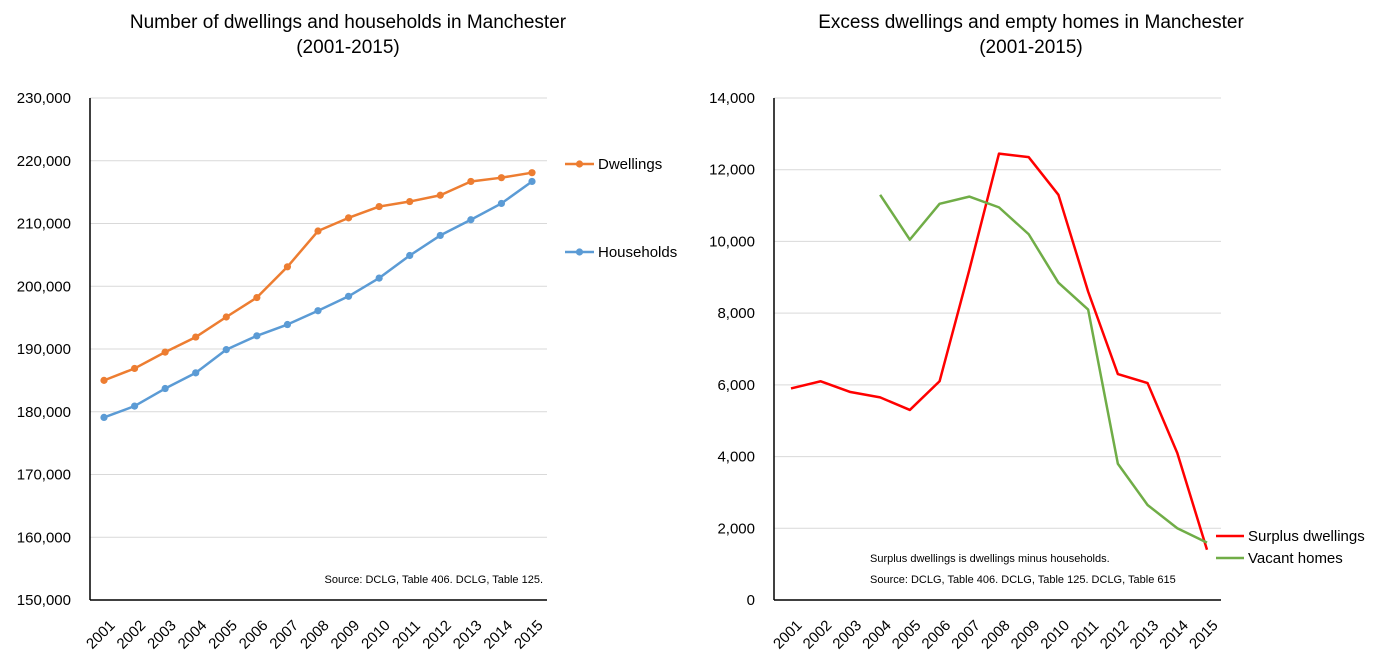 This screenshot has width=1378, height=659. I want to click on y-tick-label: 160,000, so click(44, 537).